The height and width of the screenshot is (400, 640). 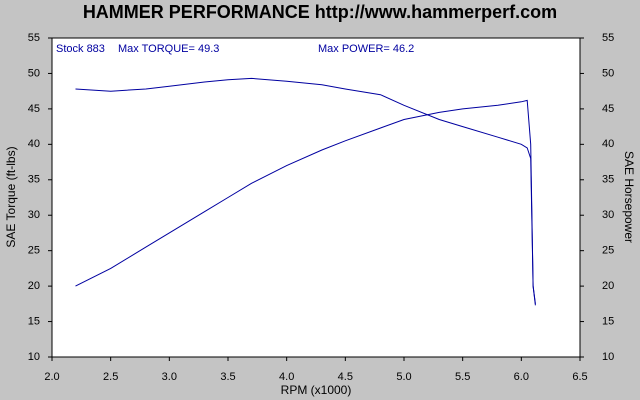 What do you see at coordinates (34, 38) in the screenshot?
I see `y-tick-label: 55` at bounding box center [34, 38].